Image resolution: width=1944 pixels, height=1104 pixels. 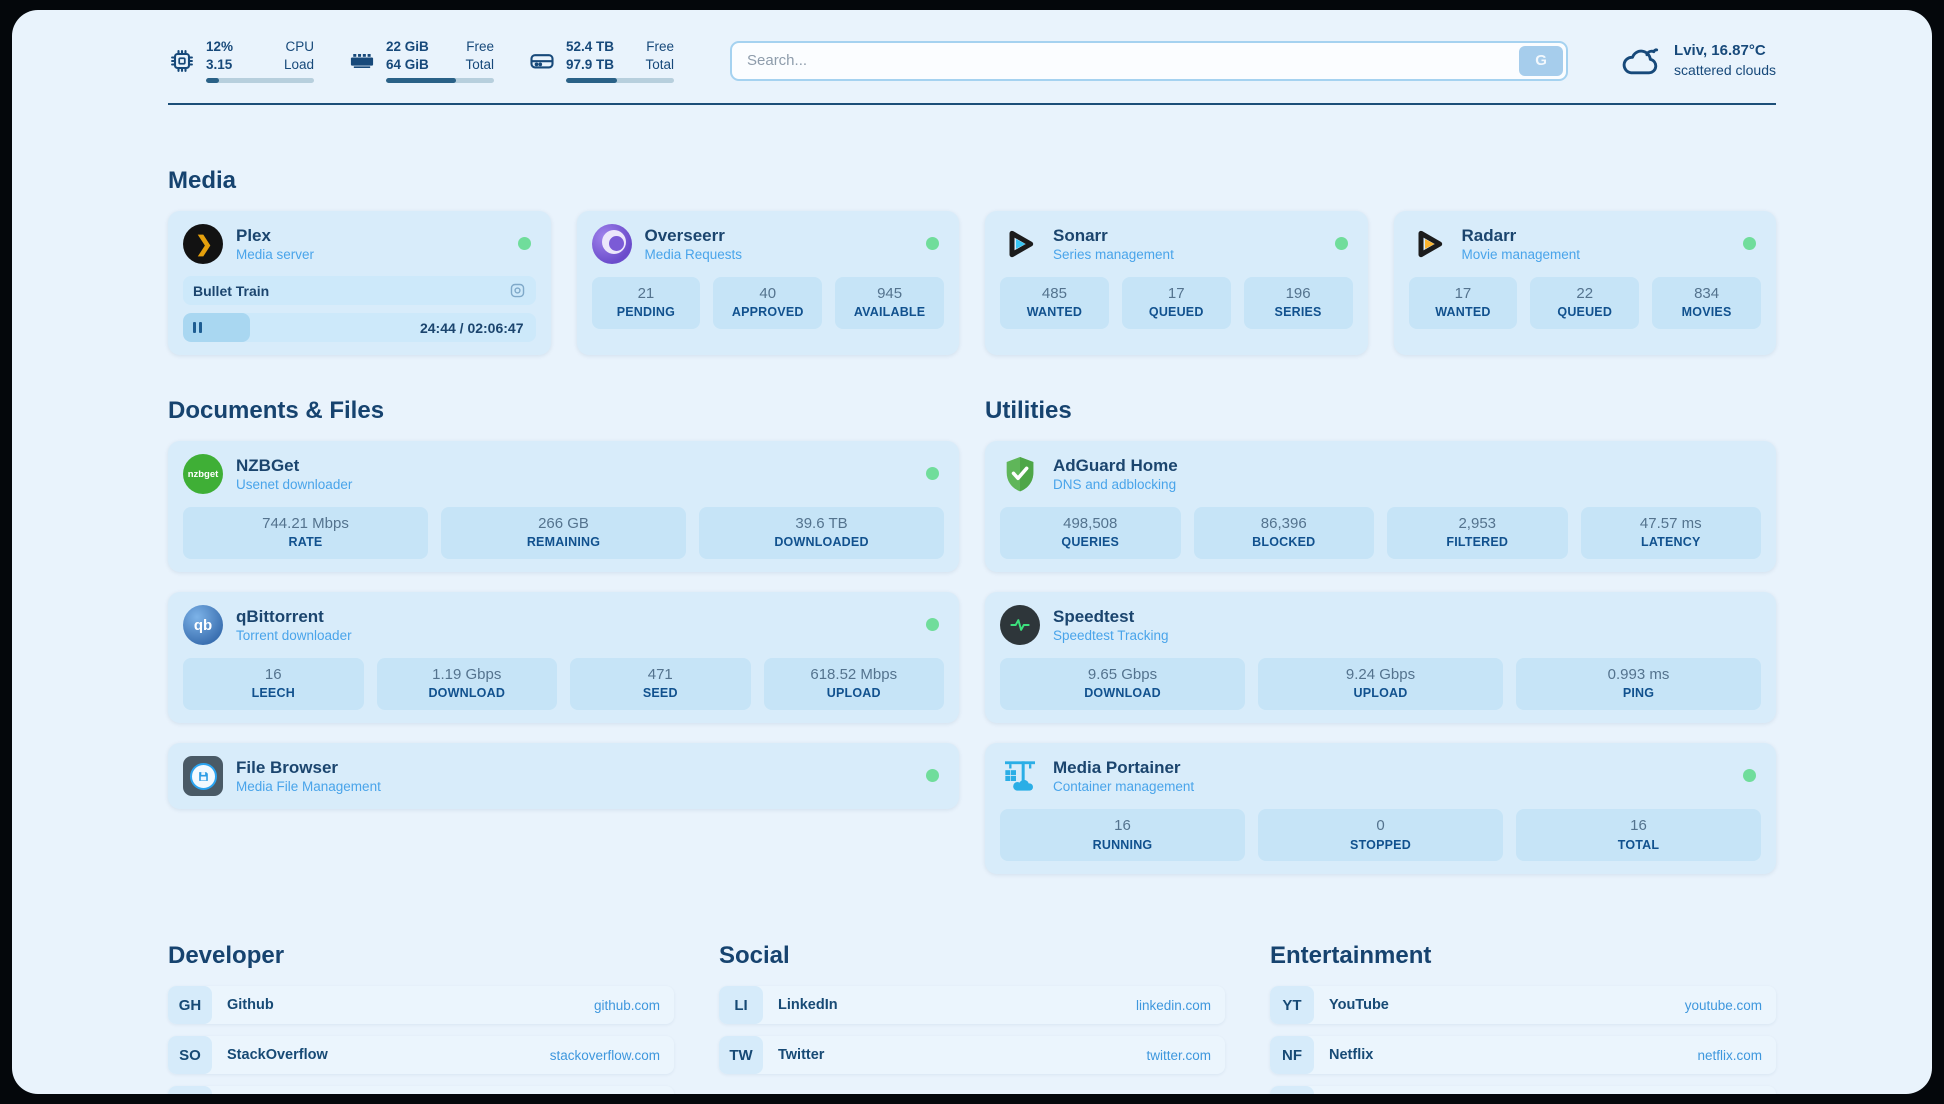 What do you see at coordinates (1641, 61) in the screenshot?
I see `cloud-icon` at bounding box center [1641, 61].